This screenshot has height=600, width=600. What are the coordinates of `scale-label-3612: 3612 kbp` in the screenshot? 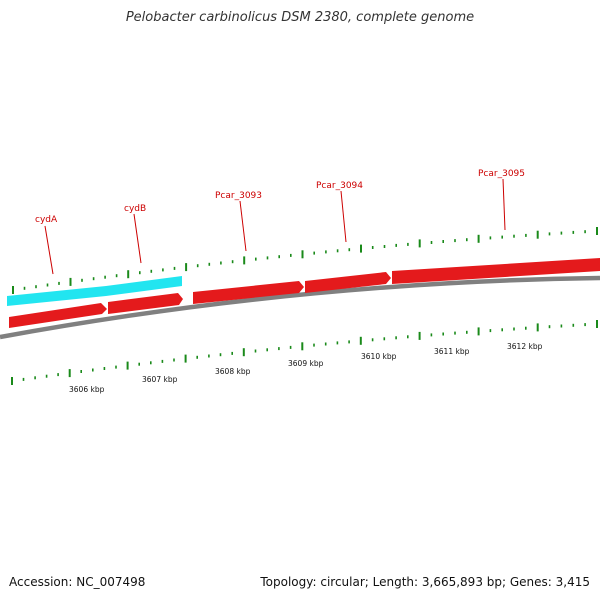 It's located at (525, 346).